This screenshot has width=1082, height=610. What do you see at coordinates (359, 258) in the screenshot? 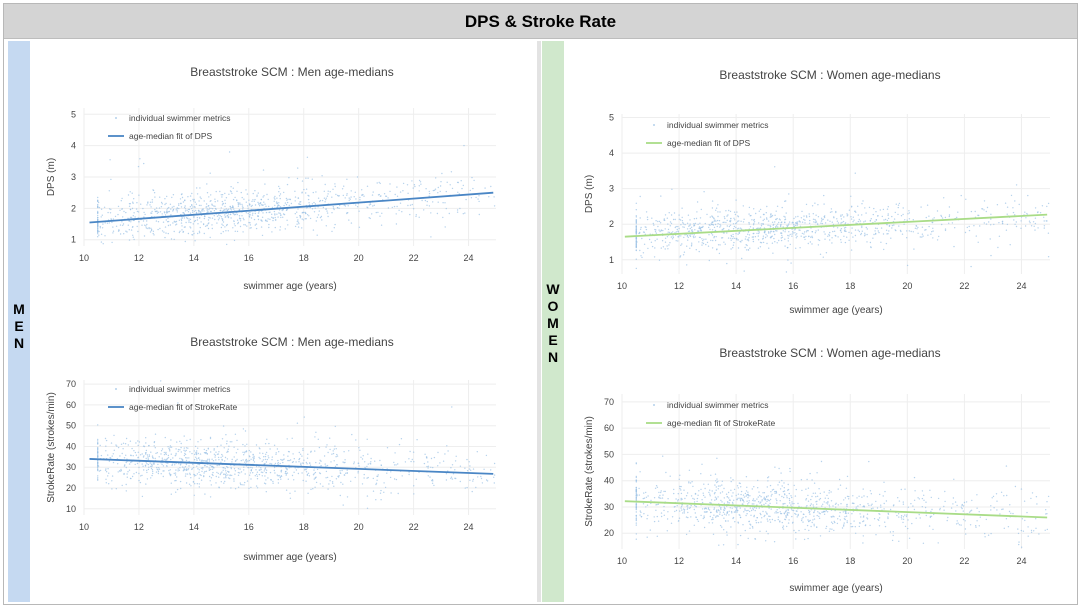
I see `x-tick-label: 20` at bounding box center [359, 258].